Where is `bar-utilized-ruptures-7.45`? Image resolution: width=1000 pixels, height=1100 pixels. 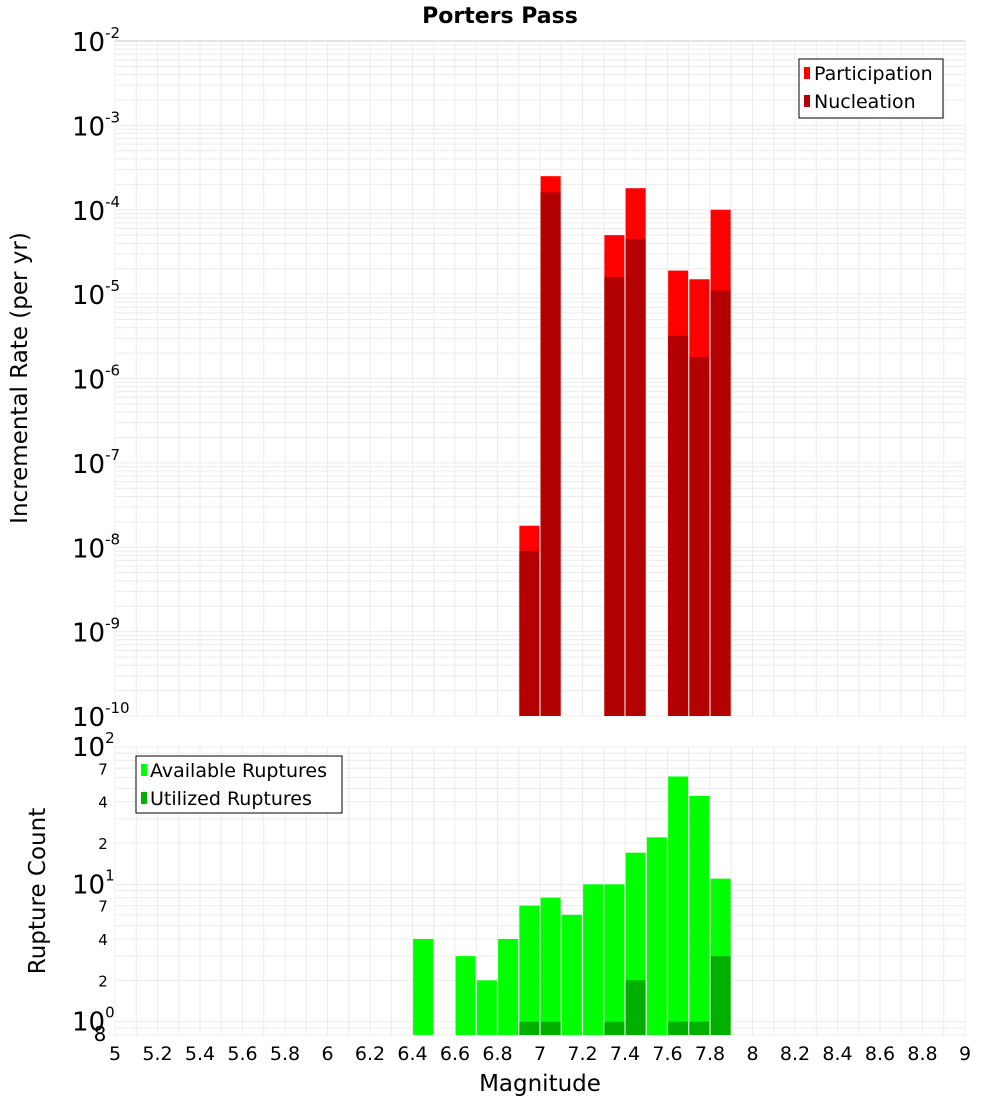
bar-utilized-ruptures-7.45 is located at coordinates (635, 1007).